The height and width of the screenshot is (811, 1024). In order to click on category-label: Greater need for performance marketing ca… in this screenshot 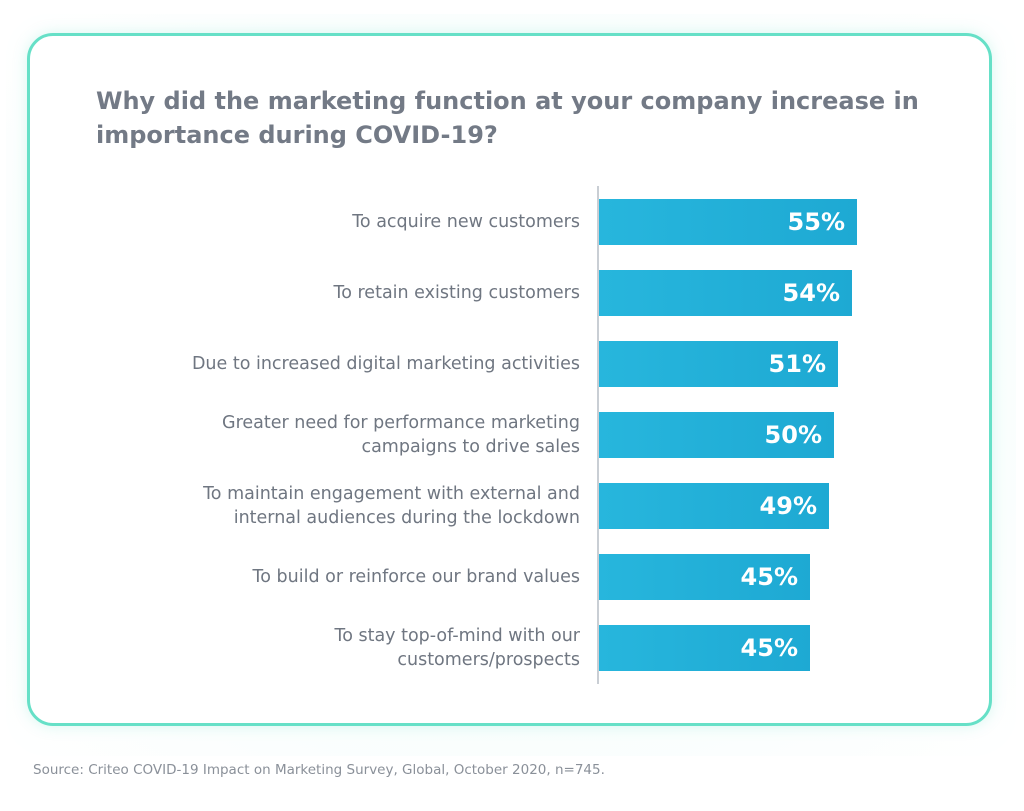, I will do `click(345, 435)`.